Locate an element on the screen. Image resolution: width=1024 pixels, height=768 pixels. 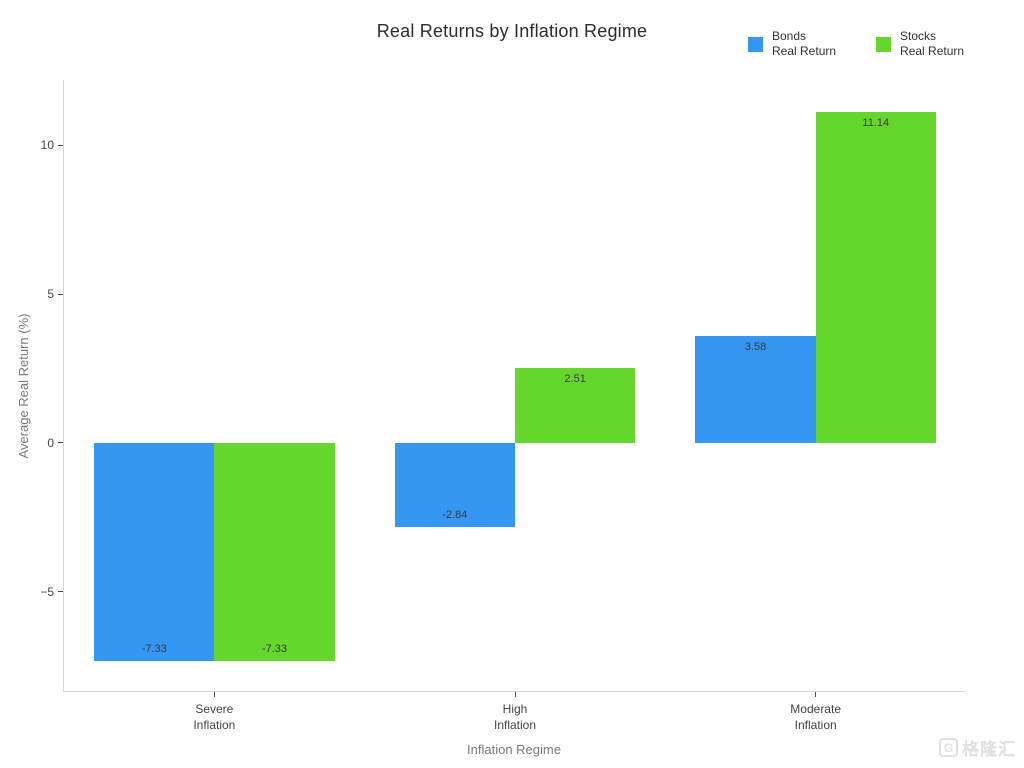
legend-item-bonds: Bonds Real Return is located at coordinates (792, 44).